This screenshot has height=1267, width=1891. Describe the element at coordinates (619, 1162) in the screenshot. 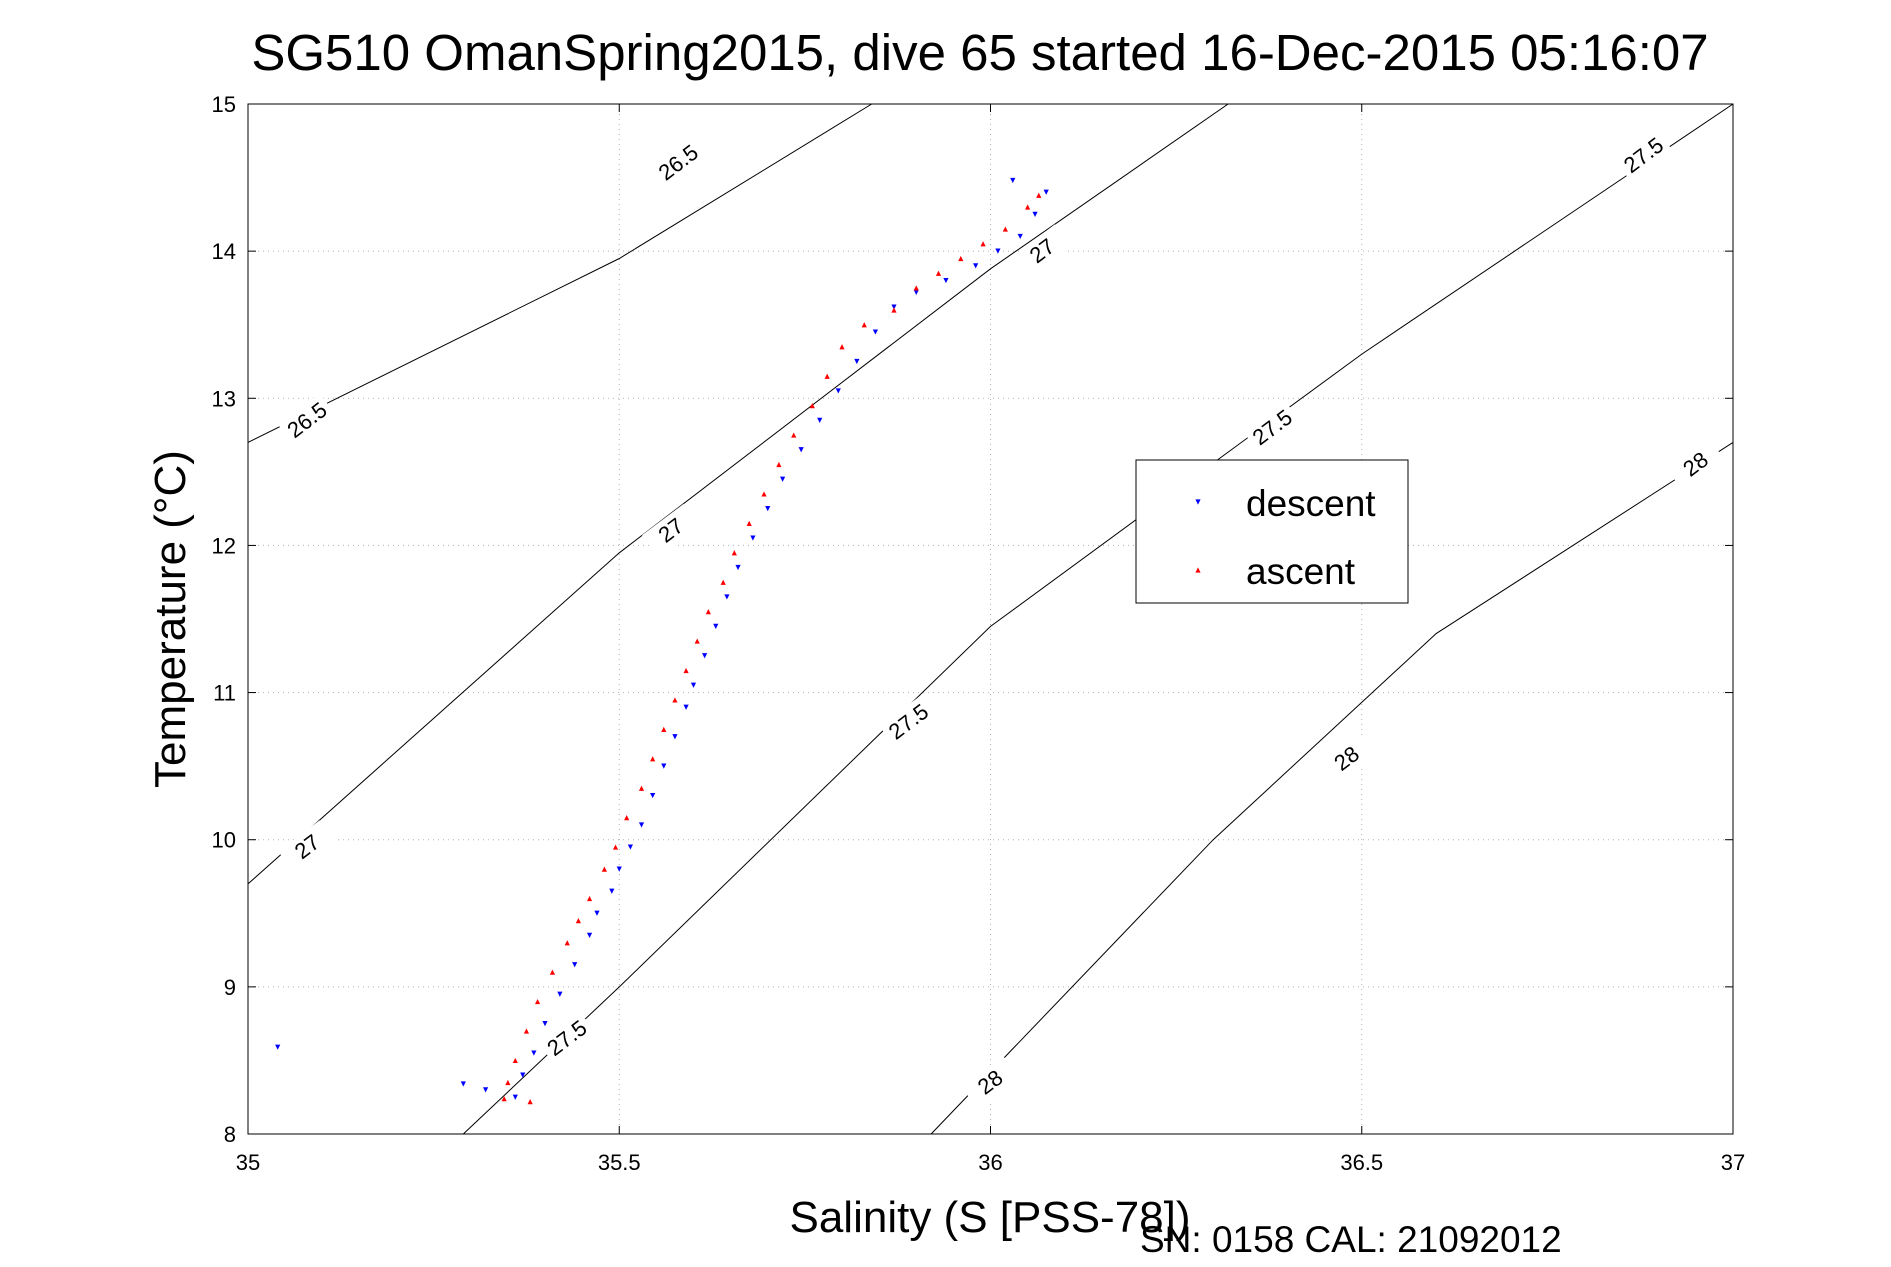

I see `x-tick-label: 35.5` at that location.